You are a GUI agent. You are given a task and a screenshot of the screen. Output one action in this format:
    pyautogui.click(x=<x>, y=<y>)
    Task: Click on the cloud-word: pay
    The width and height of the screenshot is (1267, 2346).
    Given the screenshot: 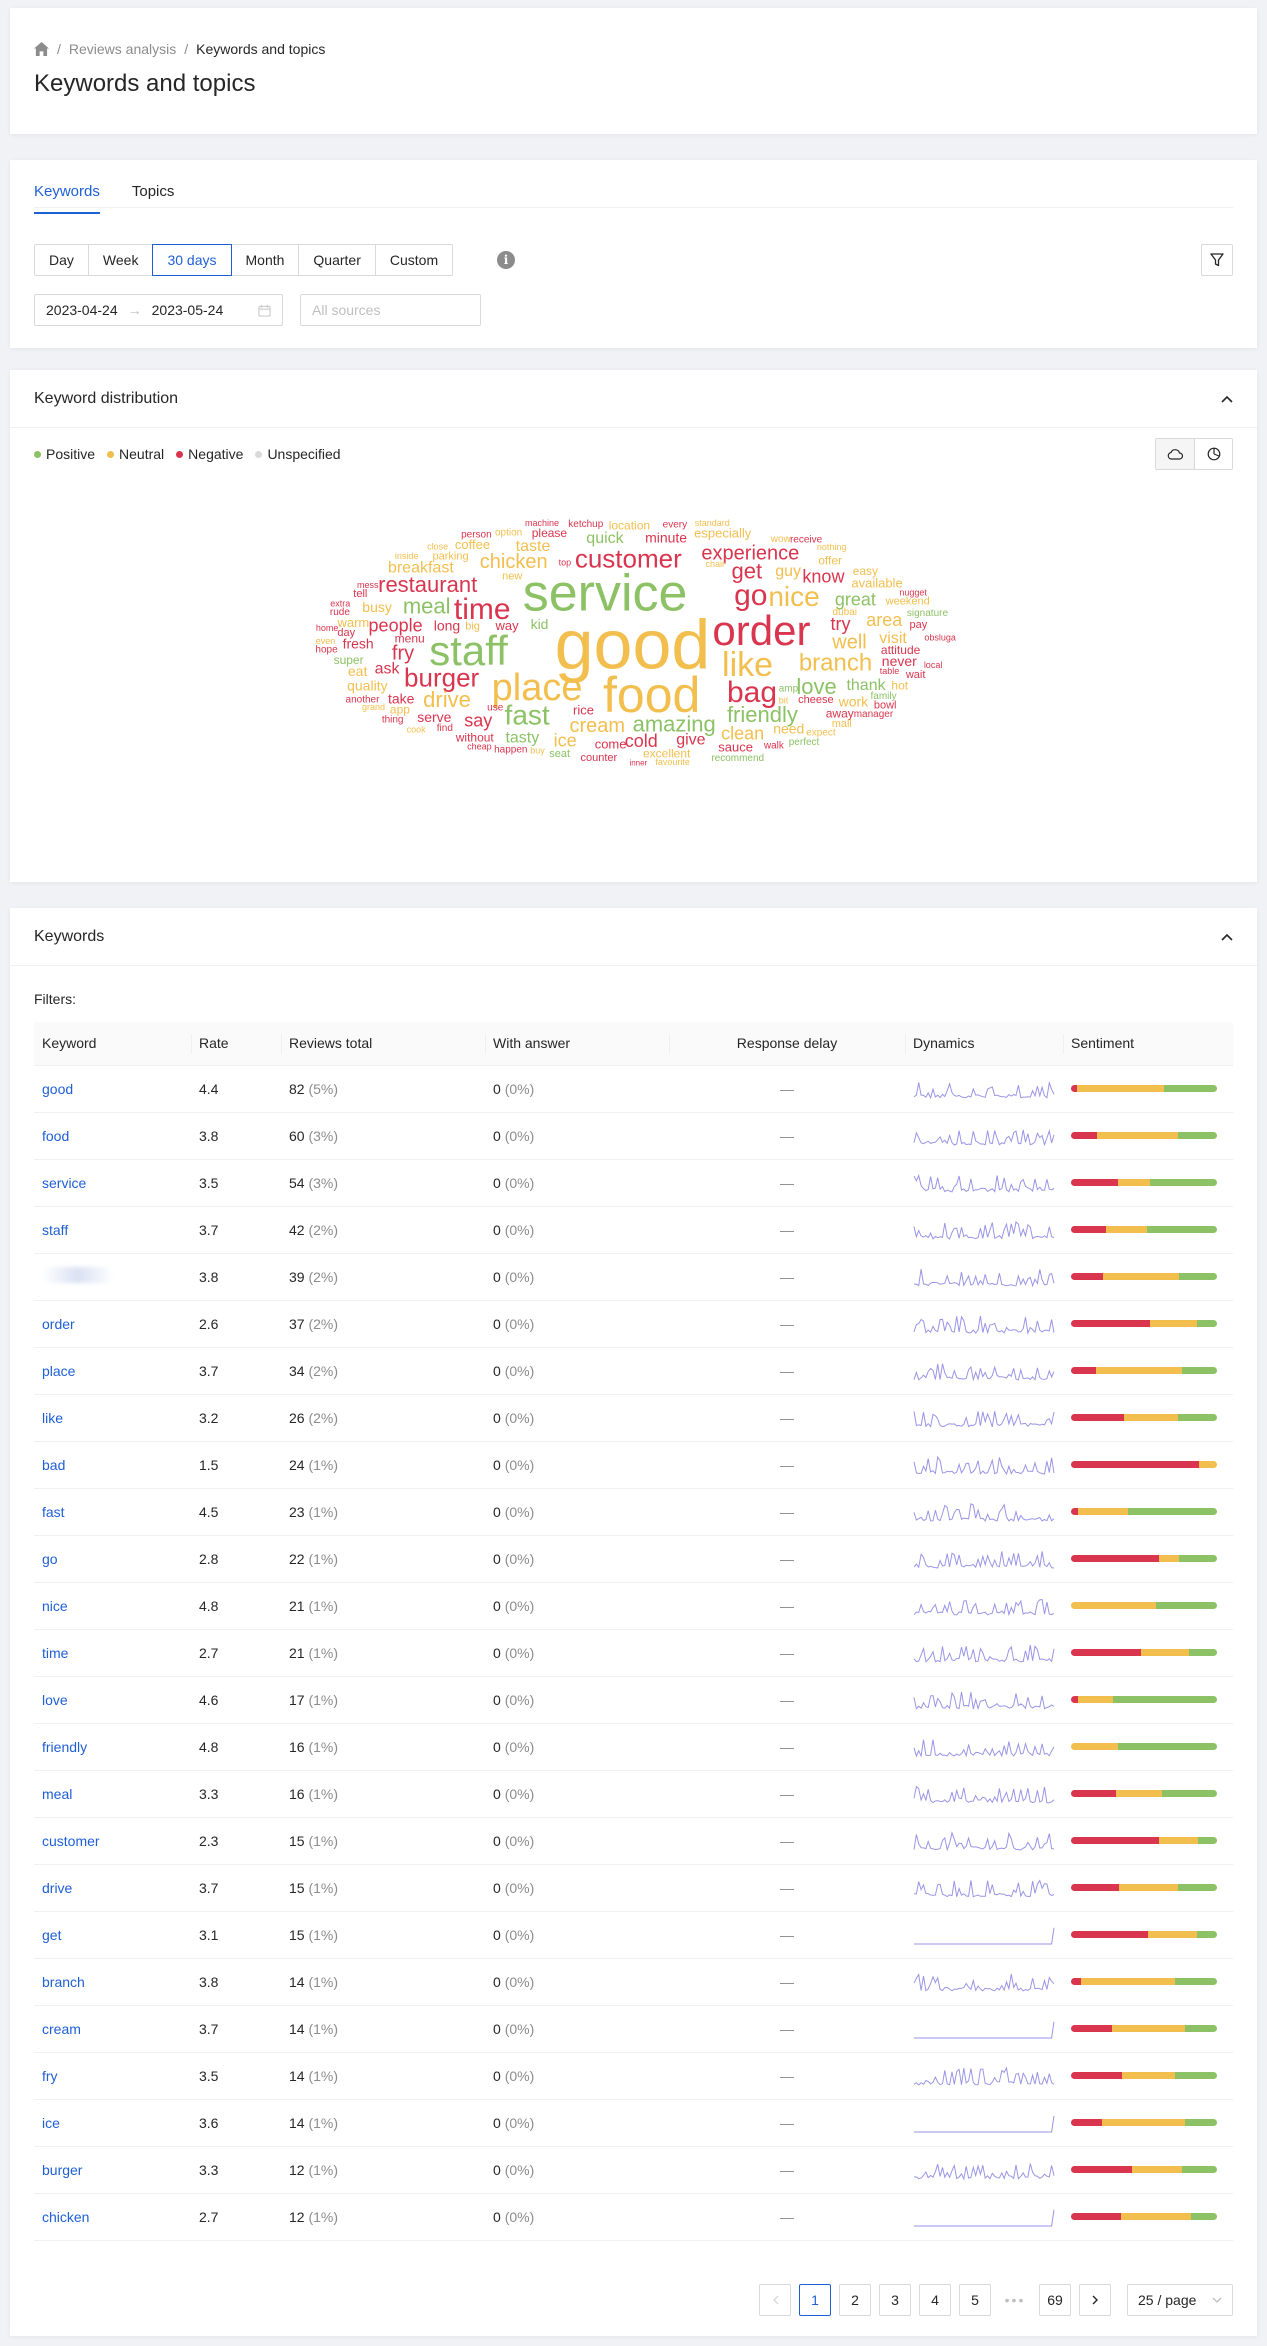 What is the action you would take?
    pyautogui.click(x=919, y=625)
    